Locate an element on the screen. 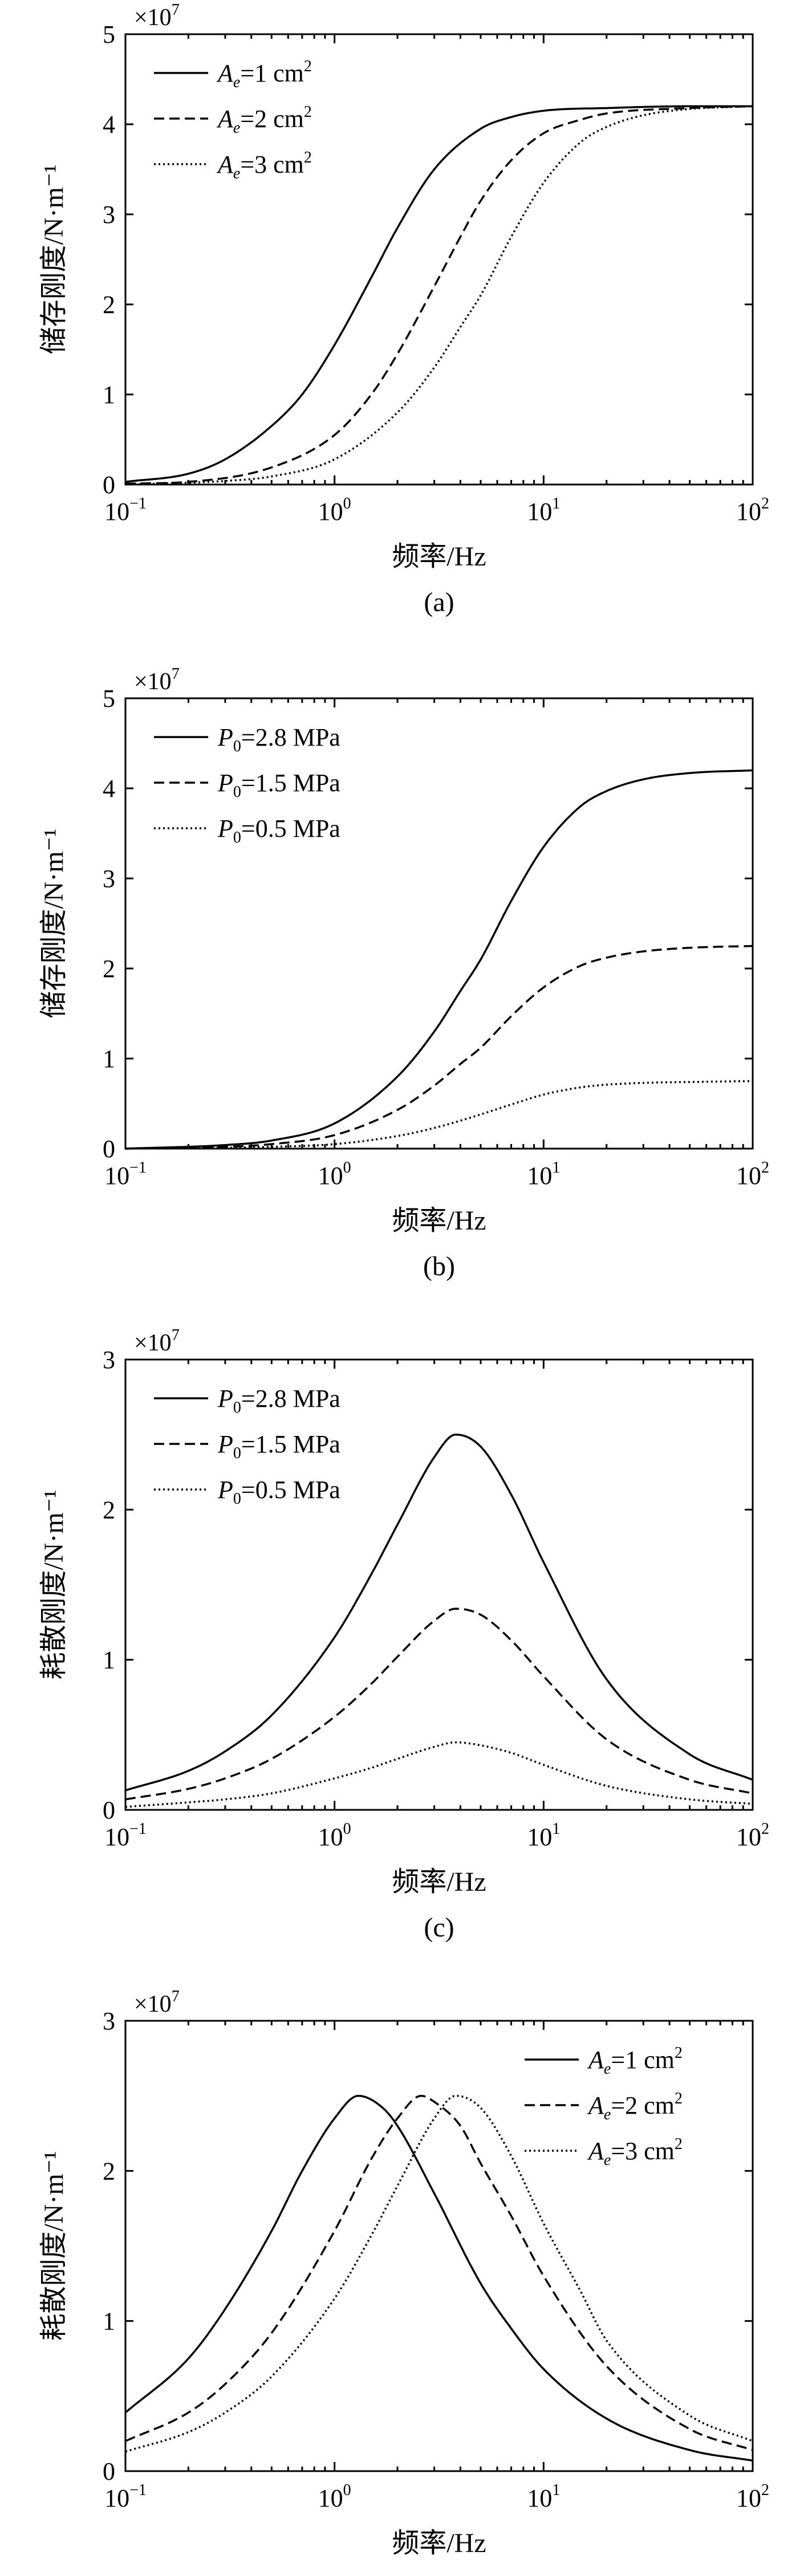 The width and height of the screenshot is (808, 2576). figure-caption: (b) is located at coordinates (439, 1266).